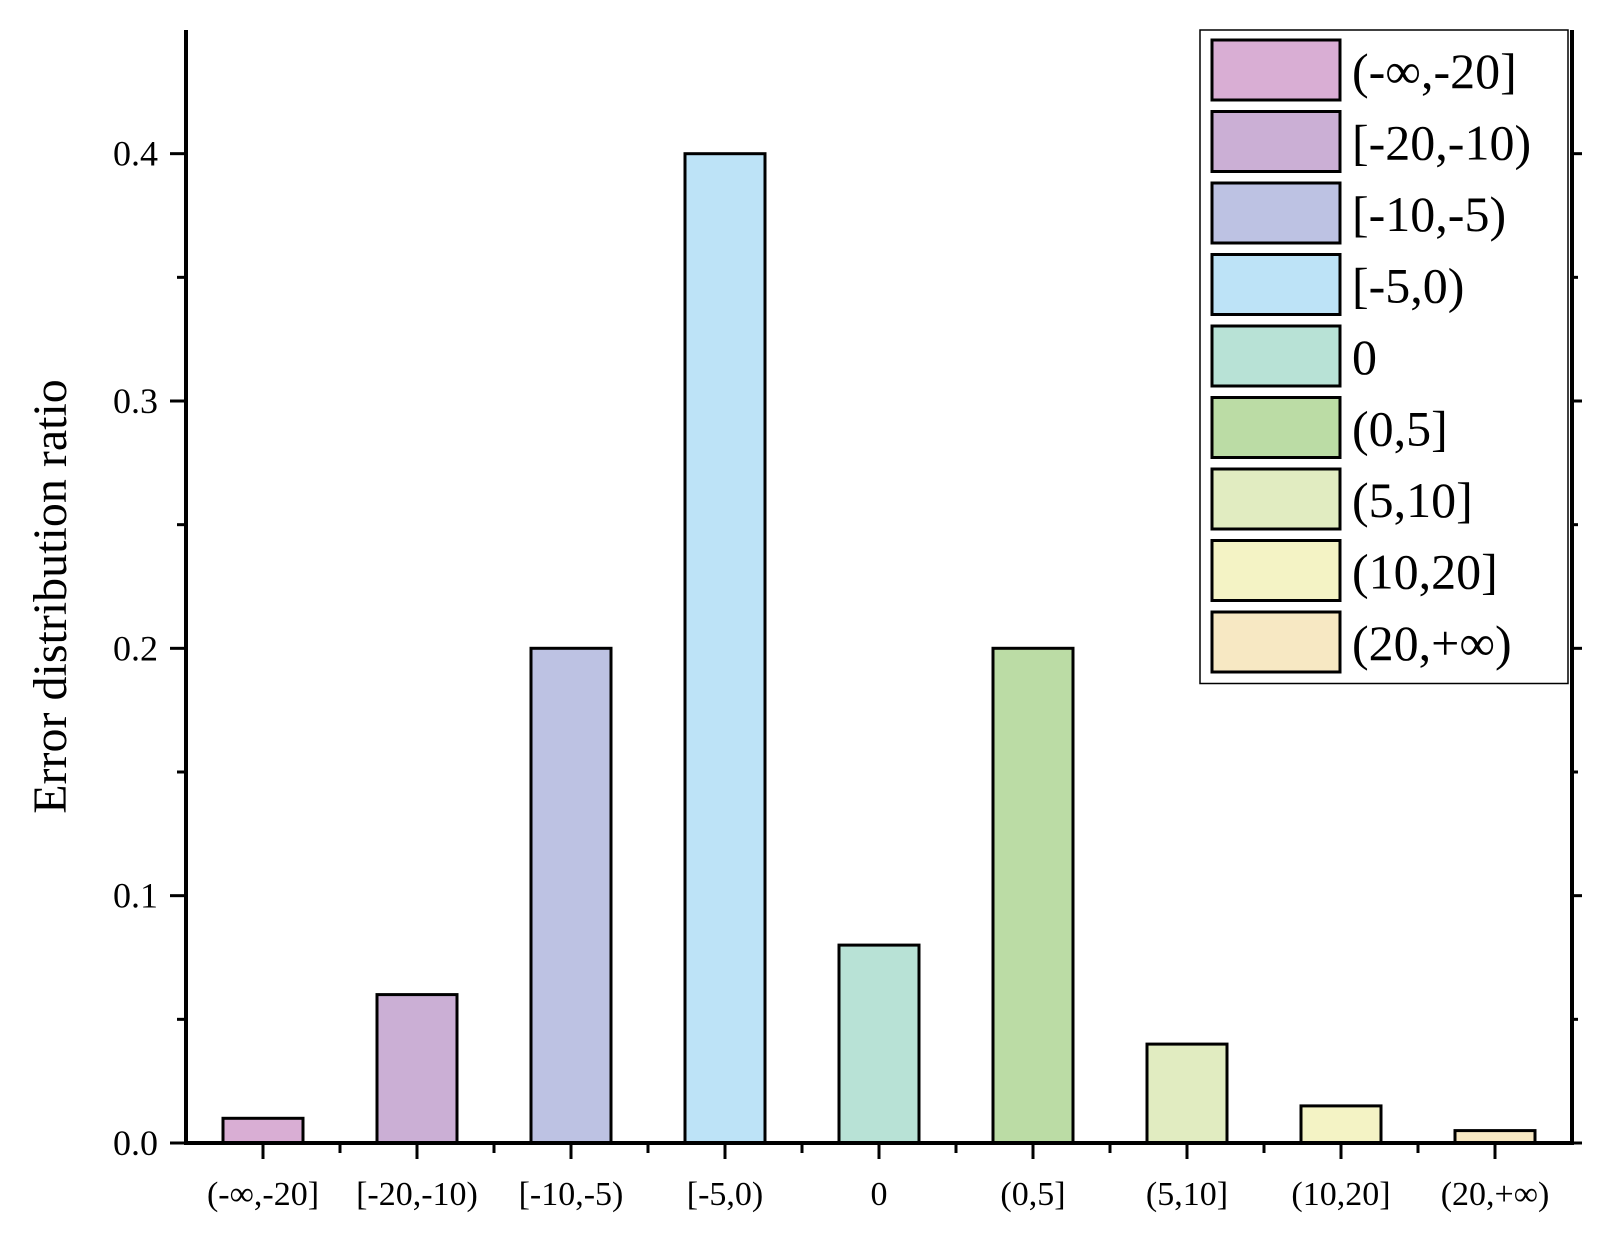 This screenshot has height=1240, width=1614. I want to click on y-tick-label: 0.0, so click(135, 1143).